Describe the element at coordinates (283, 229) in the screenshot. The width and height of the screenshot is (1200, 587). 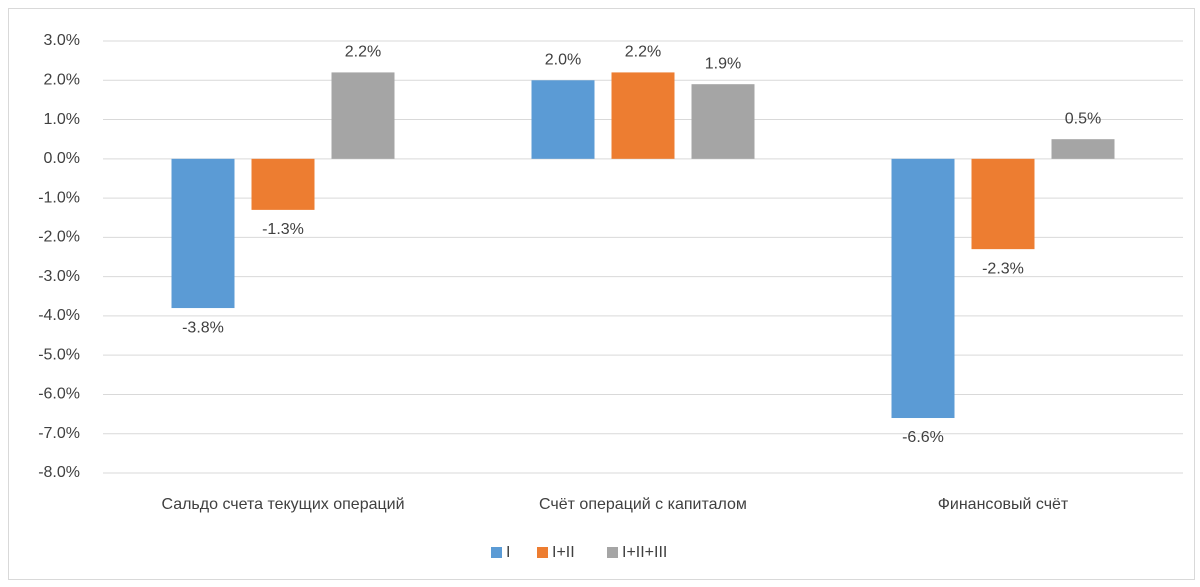
I see `data-label: -1.3%` at that location.